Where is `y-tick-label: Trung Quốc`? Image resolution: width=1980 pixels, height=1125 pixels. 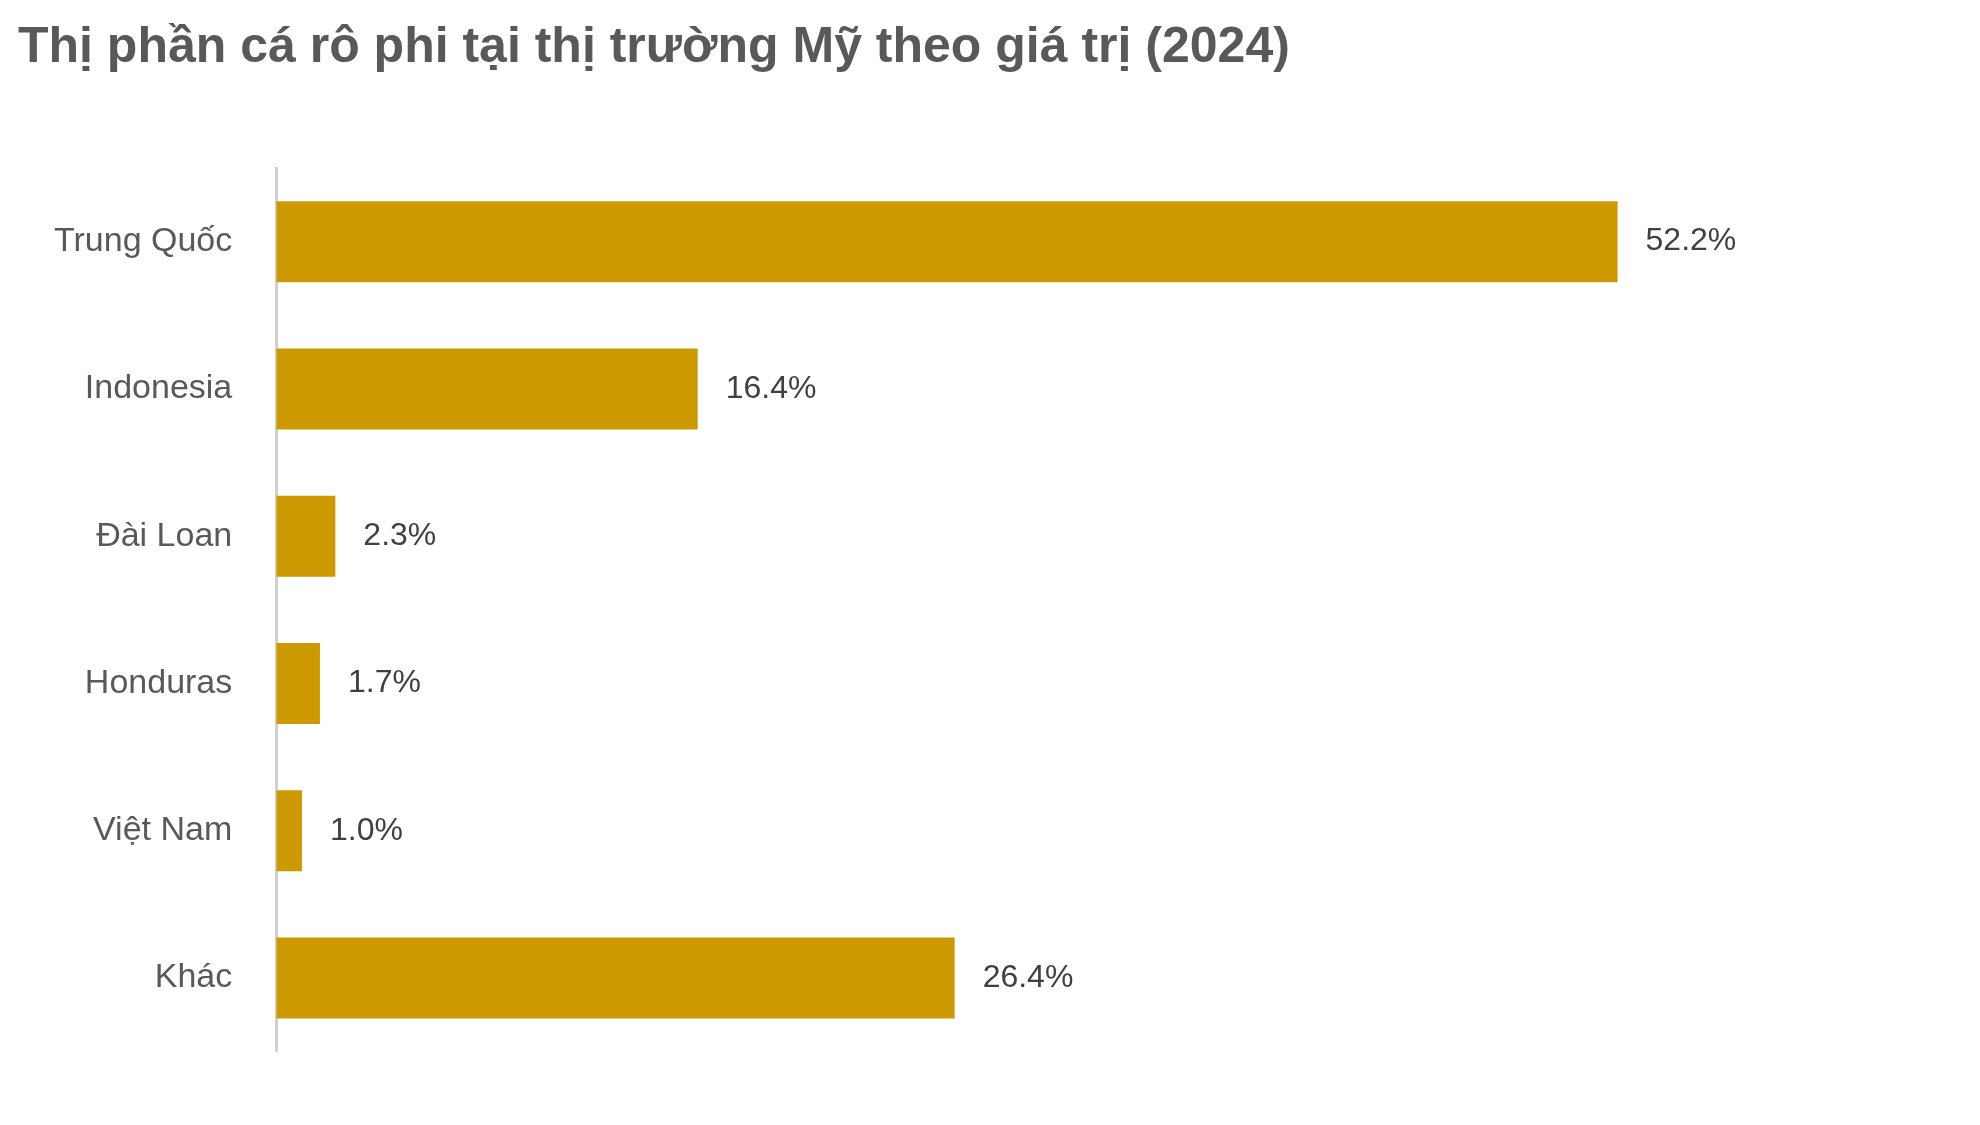
y-tick-label: Trung Quốc is located at coordinates (143, 239).